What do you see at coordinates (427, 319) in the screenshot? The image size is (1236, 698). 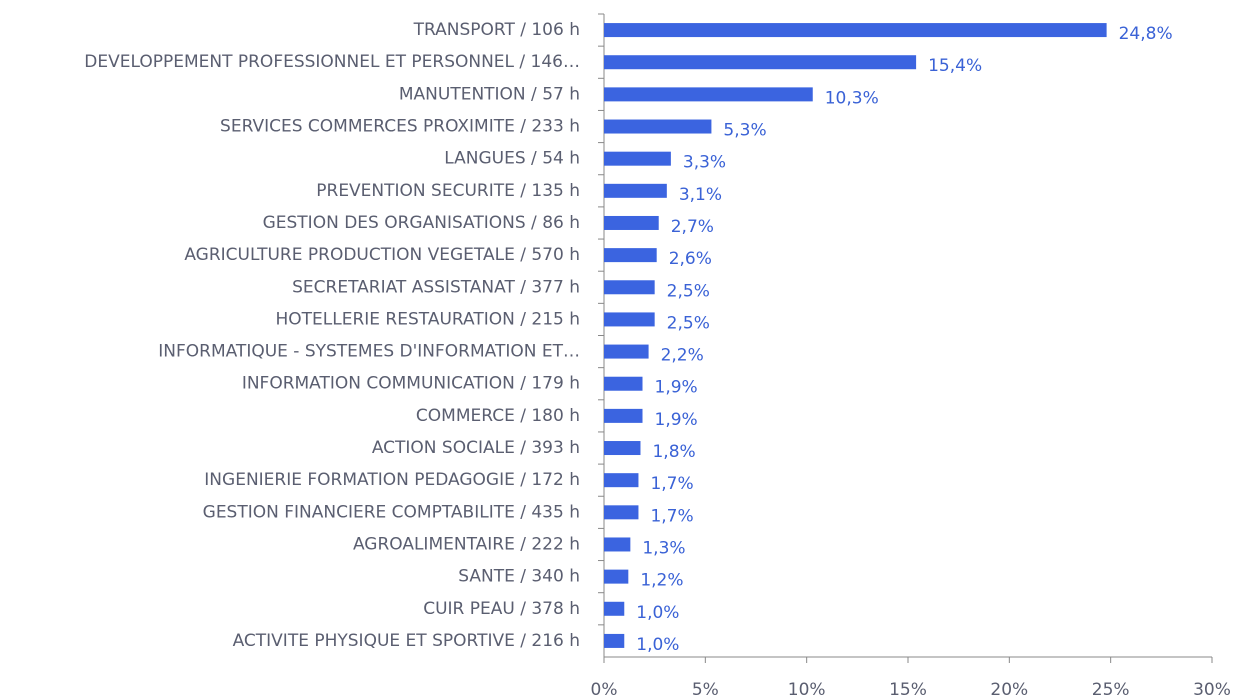 I see `y-tick-label: HOTELLERIE RESTAURATION / 215 h` at bounding box center [427, 319].